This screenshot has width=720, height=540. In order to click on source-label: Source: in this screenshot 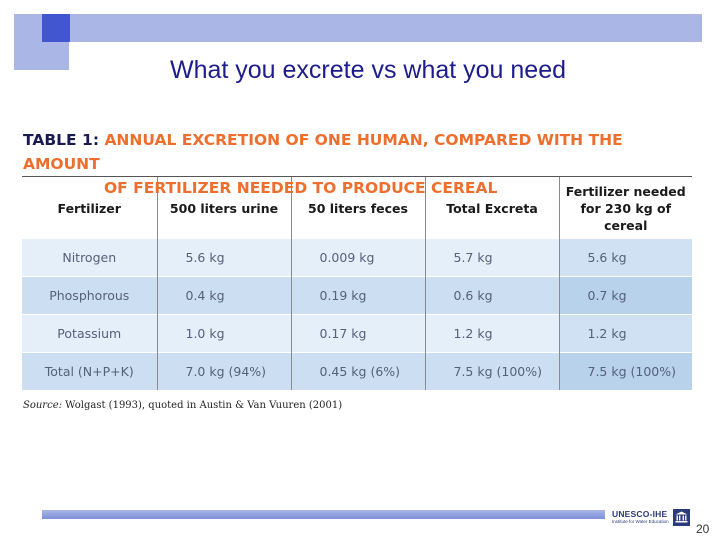, I will do `click(42, 405)`.